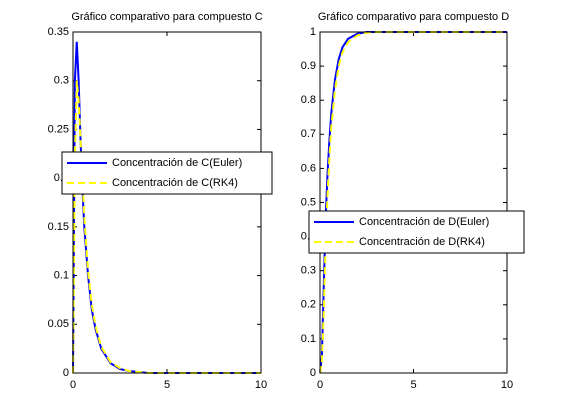  Describe the element at coordinates (166, 17) in the screenshot. I see `chart-title: Gráfico comparativo para compuesto C` at that location.